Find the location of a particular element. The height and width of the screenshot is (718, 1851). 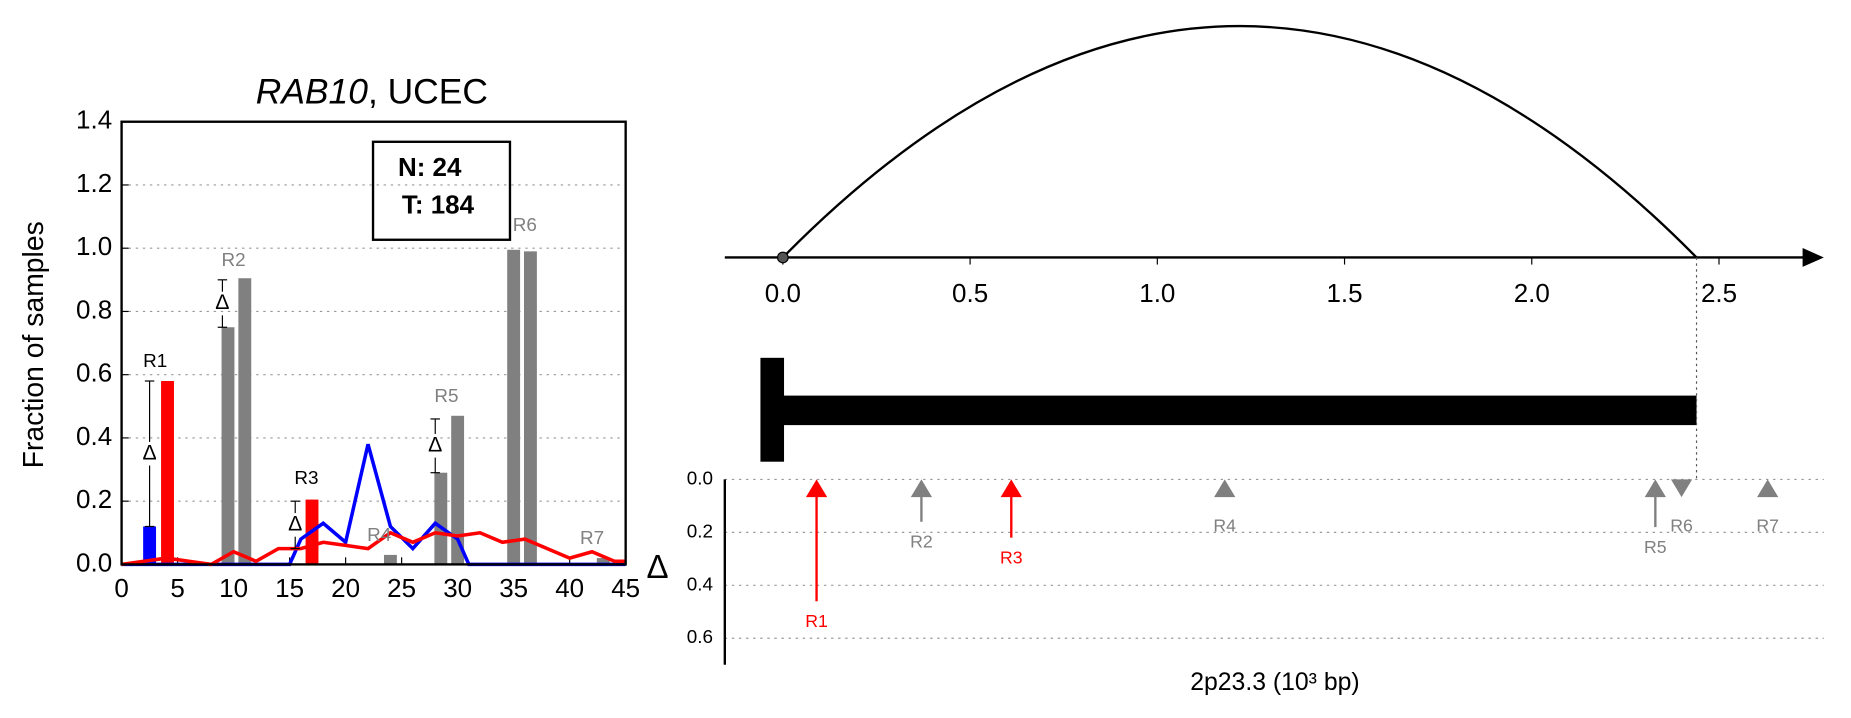

title-gene: RAB10 is located at coordinates (312, 92).